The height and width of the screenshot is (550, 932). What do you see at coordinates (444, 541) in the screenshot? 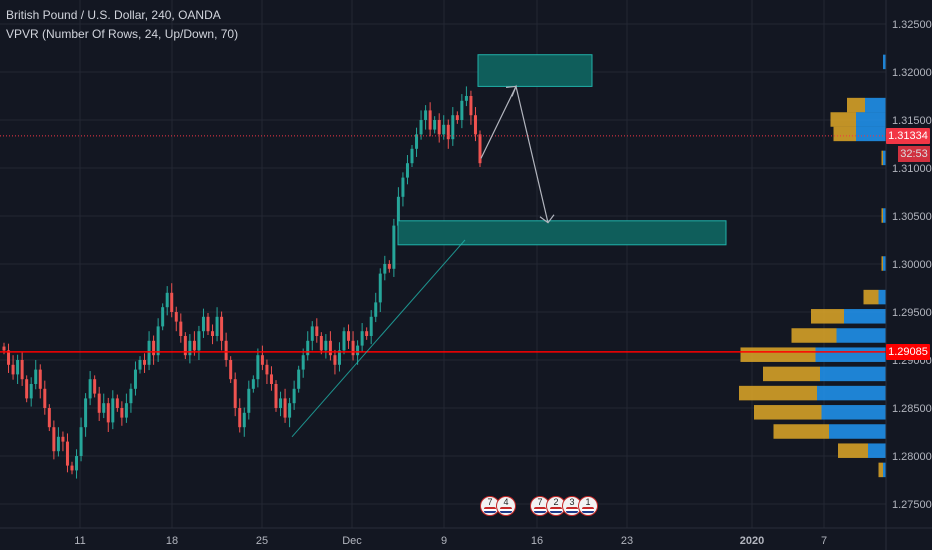
I see `x-tick-label: 9` at bounding box center [444, 541].